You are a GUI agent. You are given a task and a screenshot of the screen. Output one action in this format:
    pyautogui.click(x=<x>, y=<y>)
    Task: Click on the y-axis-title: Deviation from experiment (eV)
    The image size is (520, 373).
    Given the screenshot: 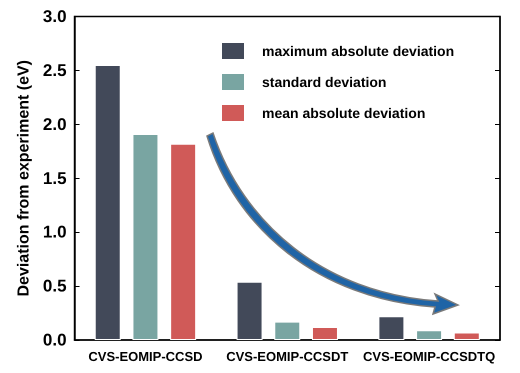 What is the action you would take?
    pyautogui.click(x=24, y=178)
    